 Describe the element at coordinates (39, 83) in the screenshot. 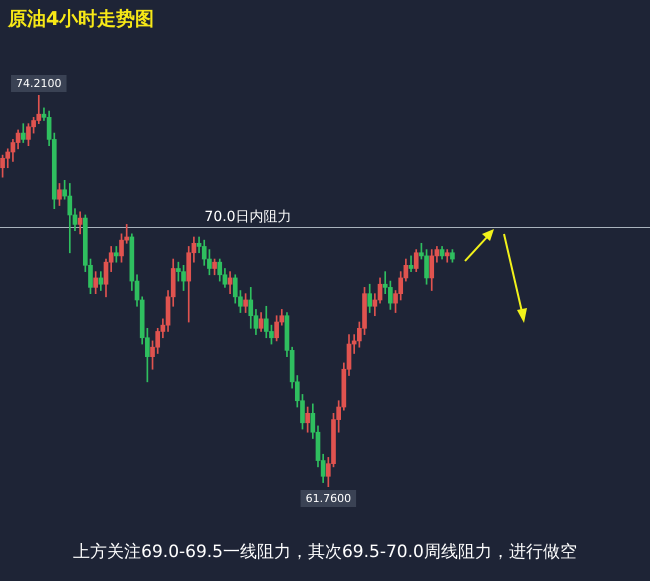

I see `annotation: 74.2100` at that location.